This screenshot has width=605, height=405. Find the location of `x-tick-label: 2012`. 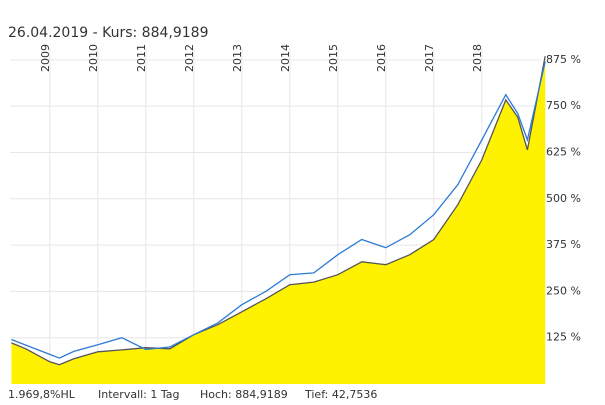

x-tick-label: 2012 is located at coordinates (189, 58).